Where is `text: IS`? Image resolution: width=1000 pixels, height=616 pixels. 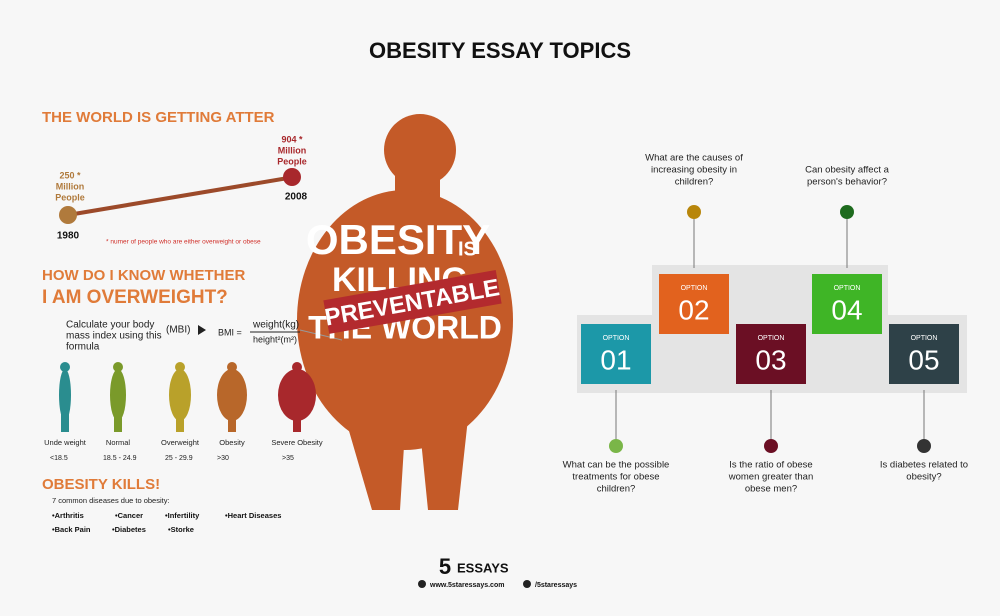
text: IS is located at coordinates (467, 249).